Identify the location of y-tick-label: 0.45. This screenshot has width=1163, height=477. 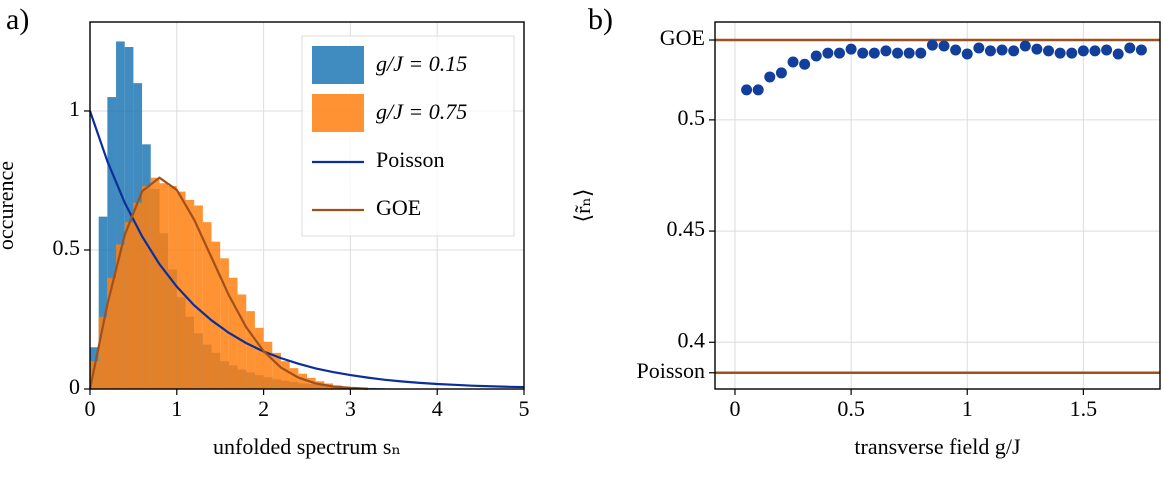
(686, 228).